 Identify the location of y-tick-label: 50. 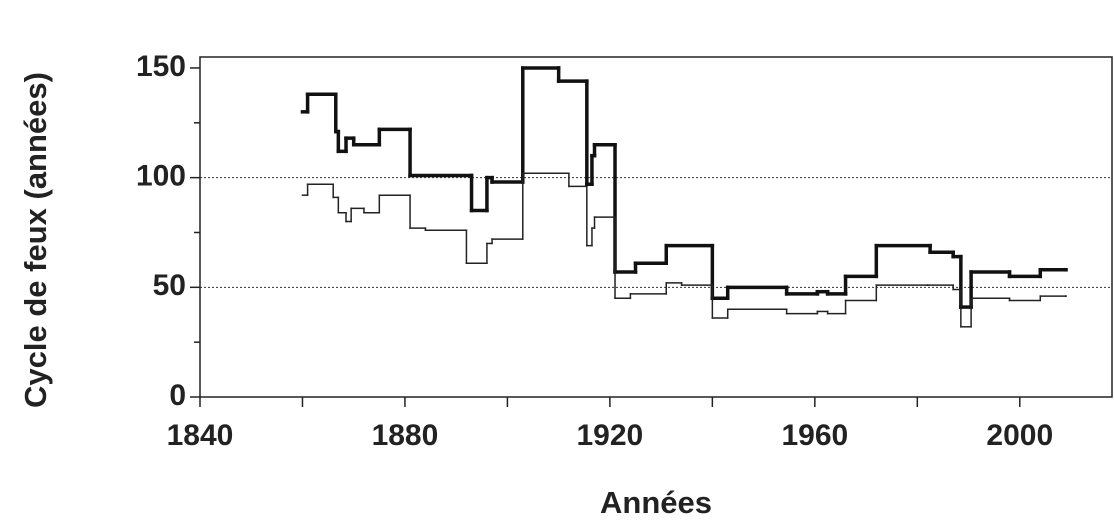
(169, 285).